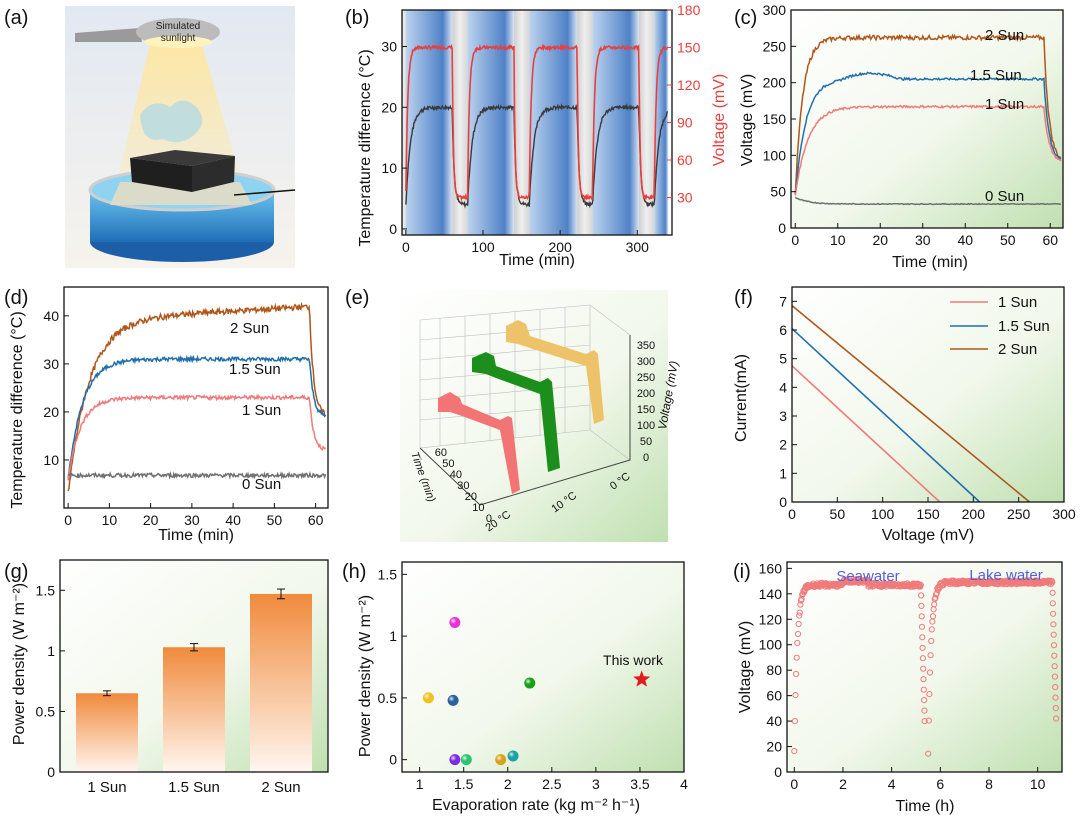  What do you see at coordinates (886, 415) in the screenshot?
I see `iv-line-15Sun` at bounding box center [886, 415].